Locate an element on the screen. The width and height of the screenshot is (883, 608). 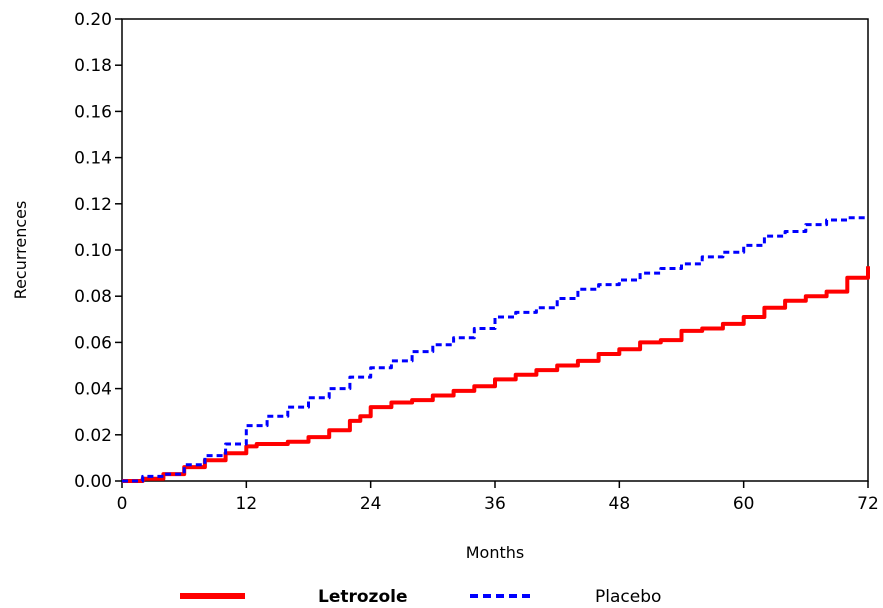
y-tick-label: 0.02 is located at coordinates (93, 436).